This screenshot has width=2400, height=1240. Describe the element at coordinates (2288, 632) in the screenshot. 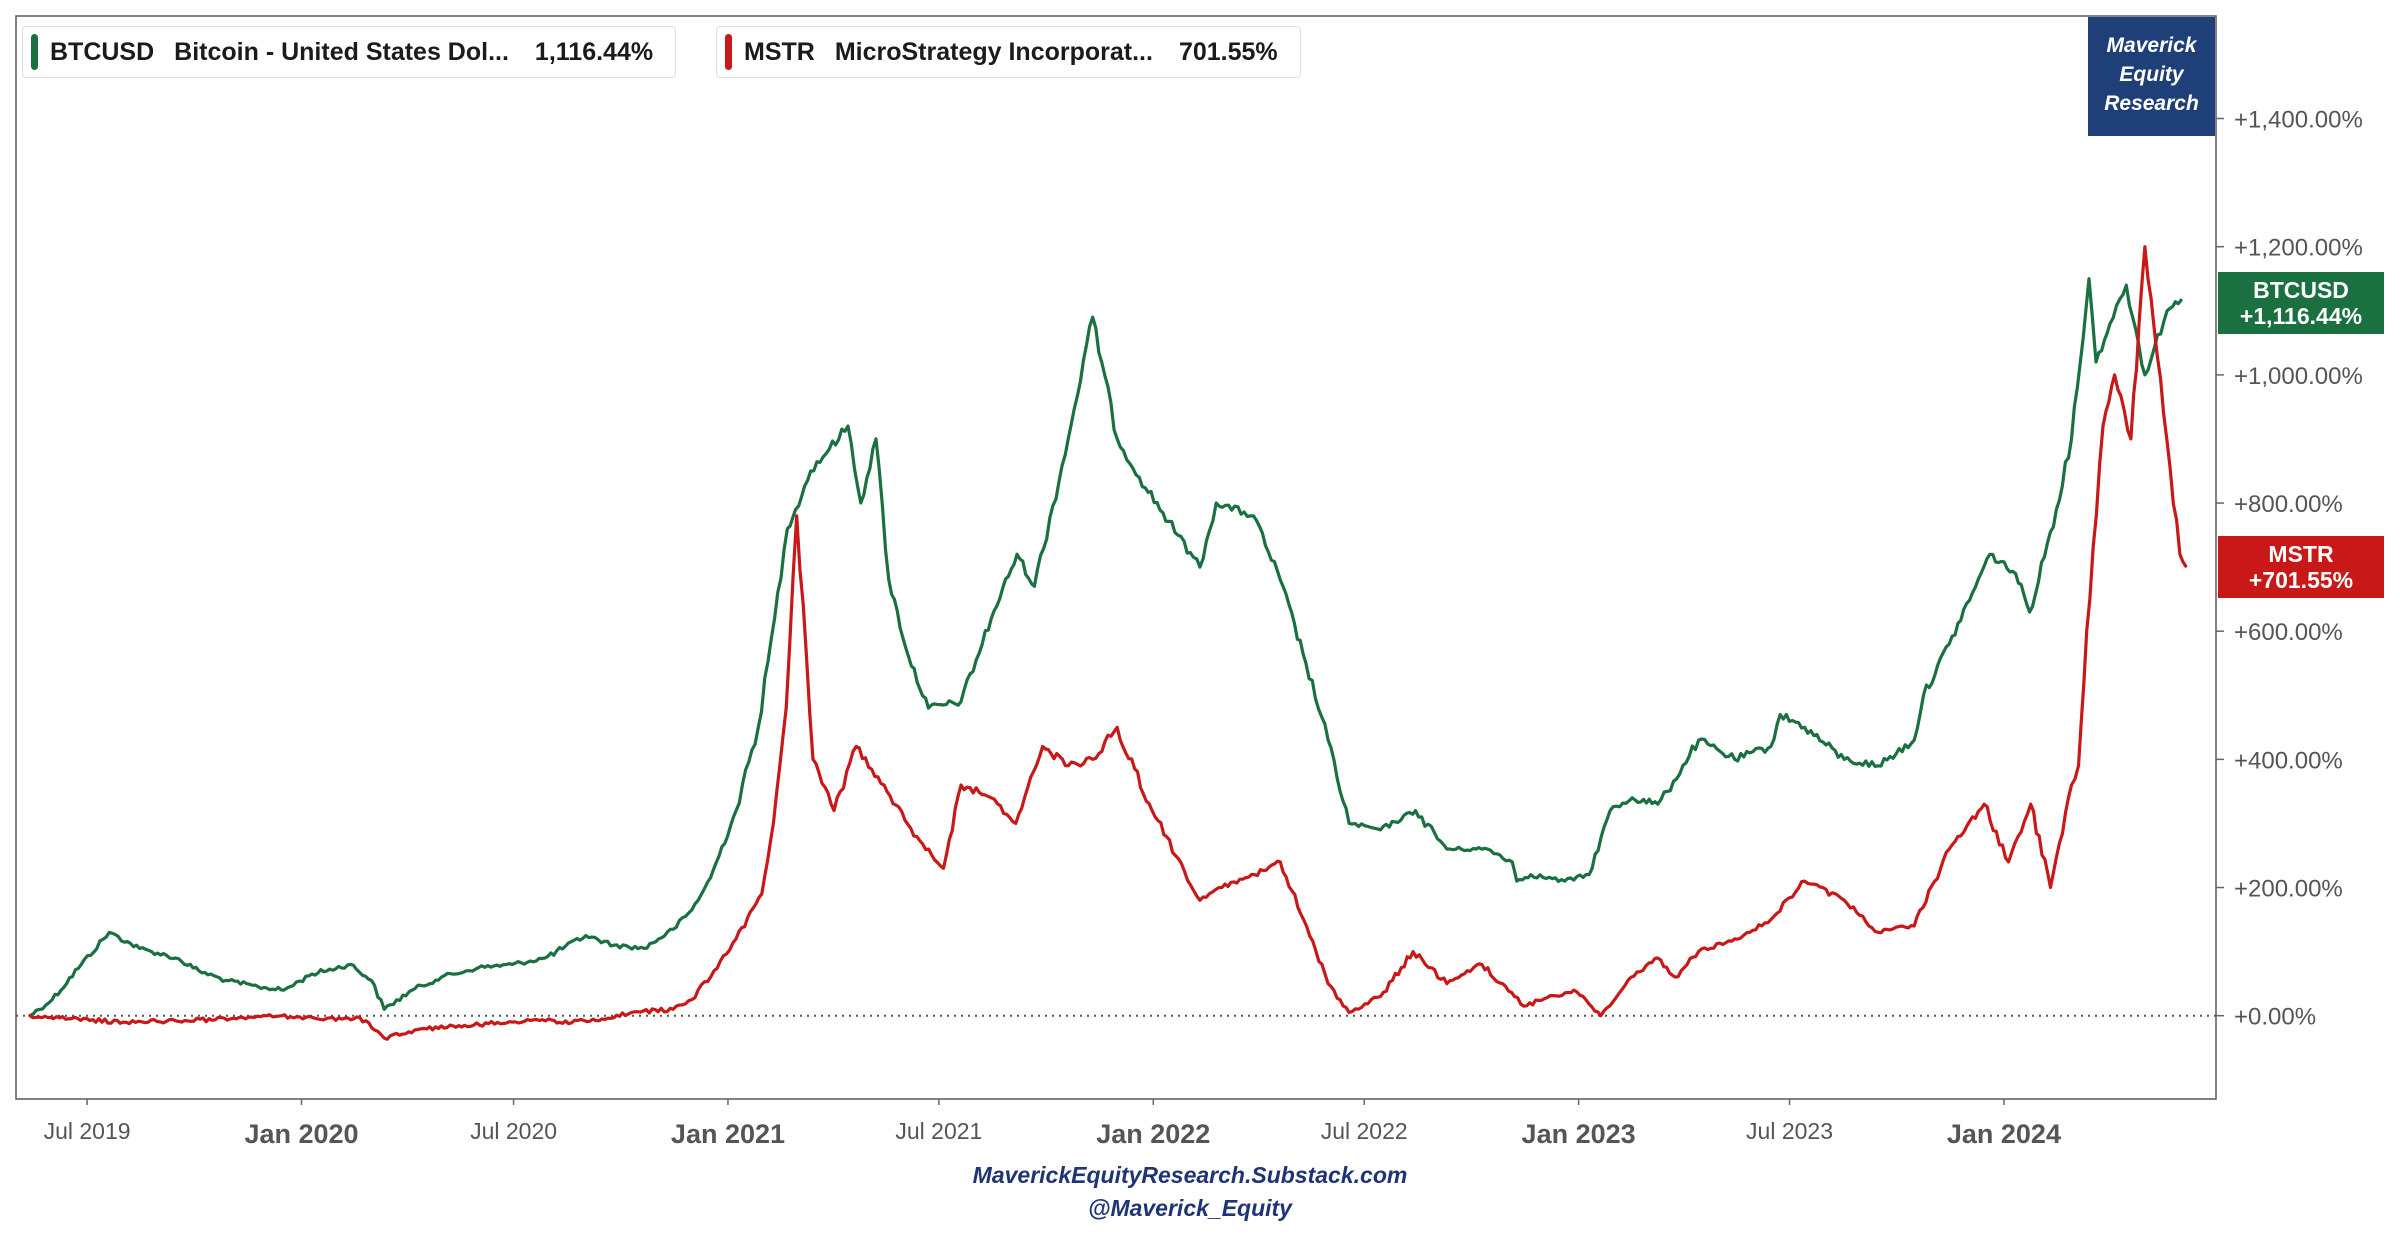

I see `y-tick-label: +600.00%` at that location.